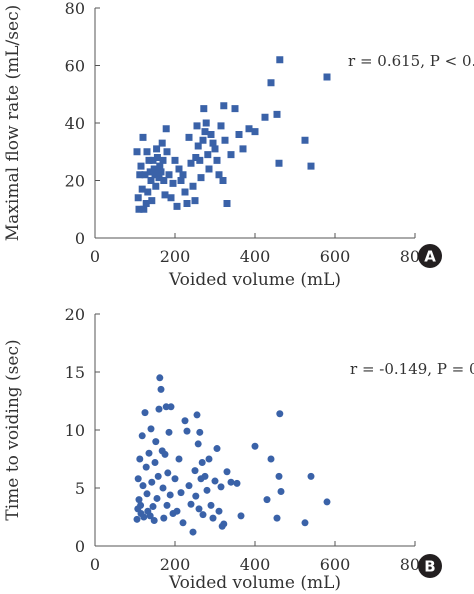 This screenshot has width=474, height=594. Describe the element at coordinates (335, 564) in the screenshot. I see `x-tick-label: 600` at that location.